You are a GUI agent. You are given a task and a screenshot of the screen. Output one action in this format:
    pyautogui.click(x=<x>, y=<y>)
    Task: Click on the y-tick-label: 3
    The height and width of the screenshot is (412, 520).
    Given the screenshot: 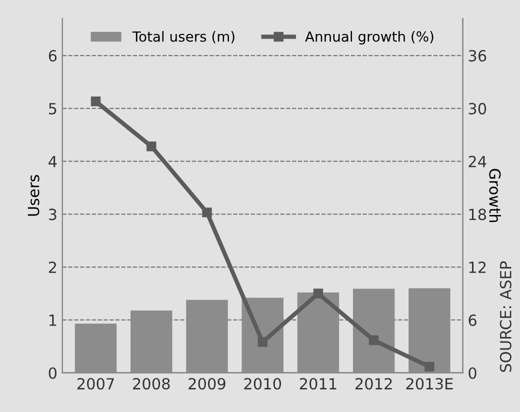 What is the action you would take?
    pyautogui.click(x=52, y=214)
    